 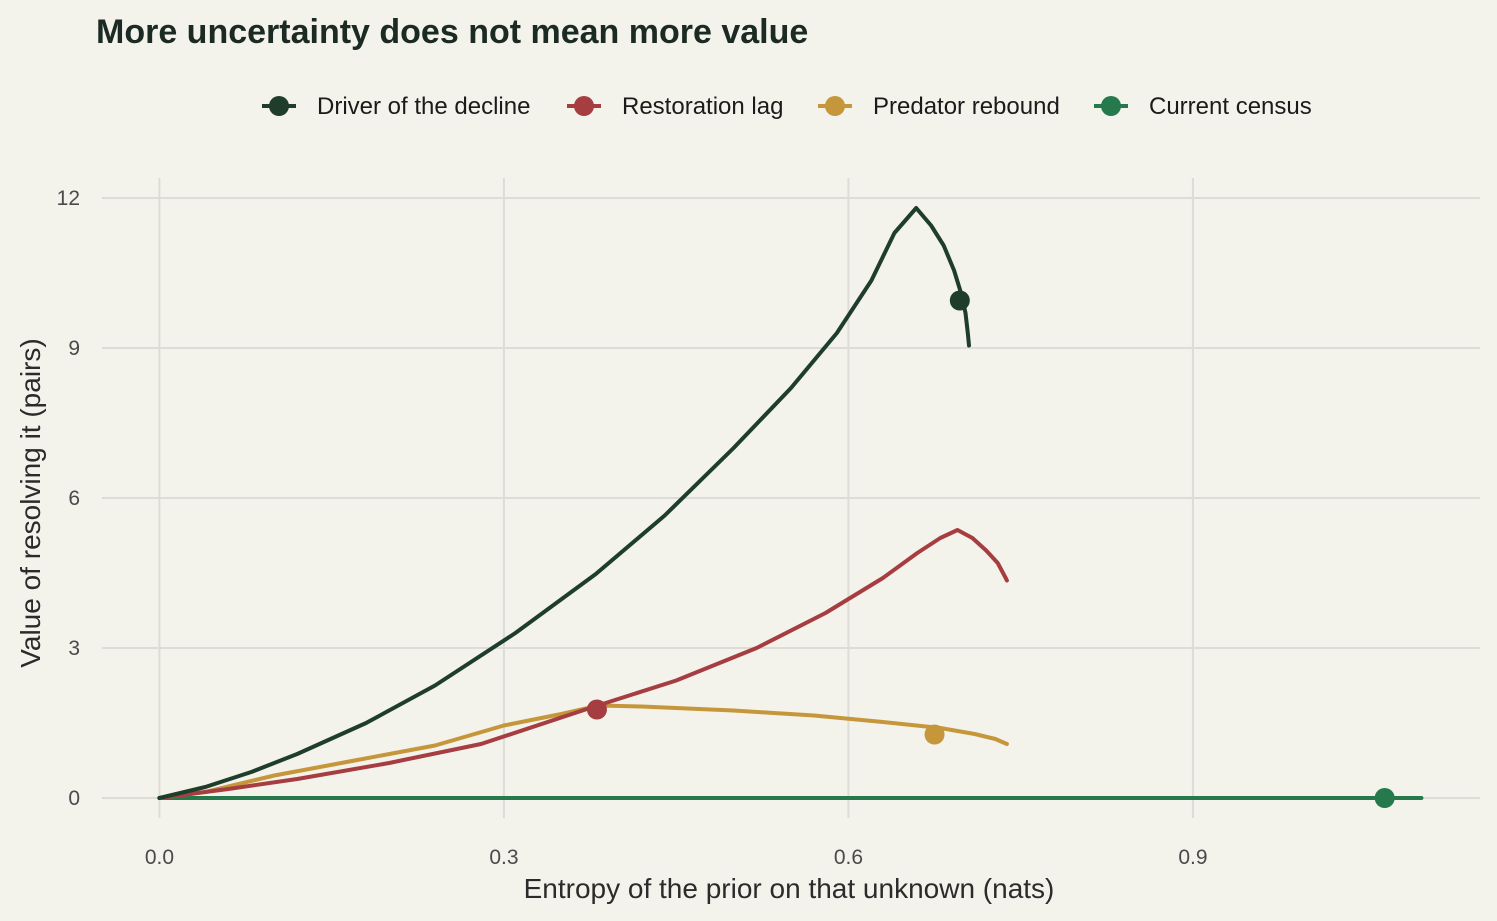 I want to click on x-axis-ticks: 0.0 0.3 0.6 0.9, so click(x=676, y=857).